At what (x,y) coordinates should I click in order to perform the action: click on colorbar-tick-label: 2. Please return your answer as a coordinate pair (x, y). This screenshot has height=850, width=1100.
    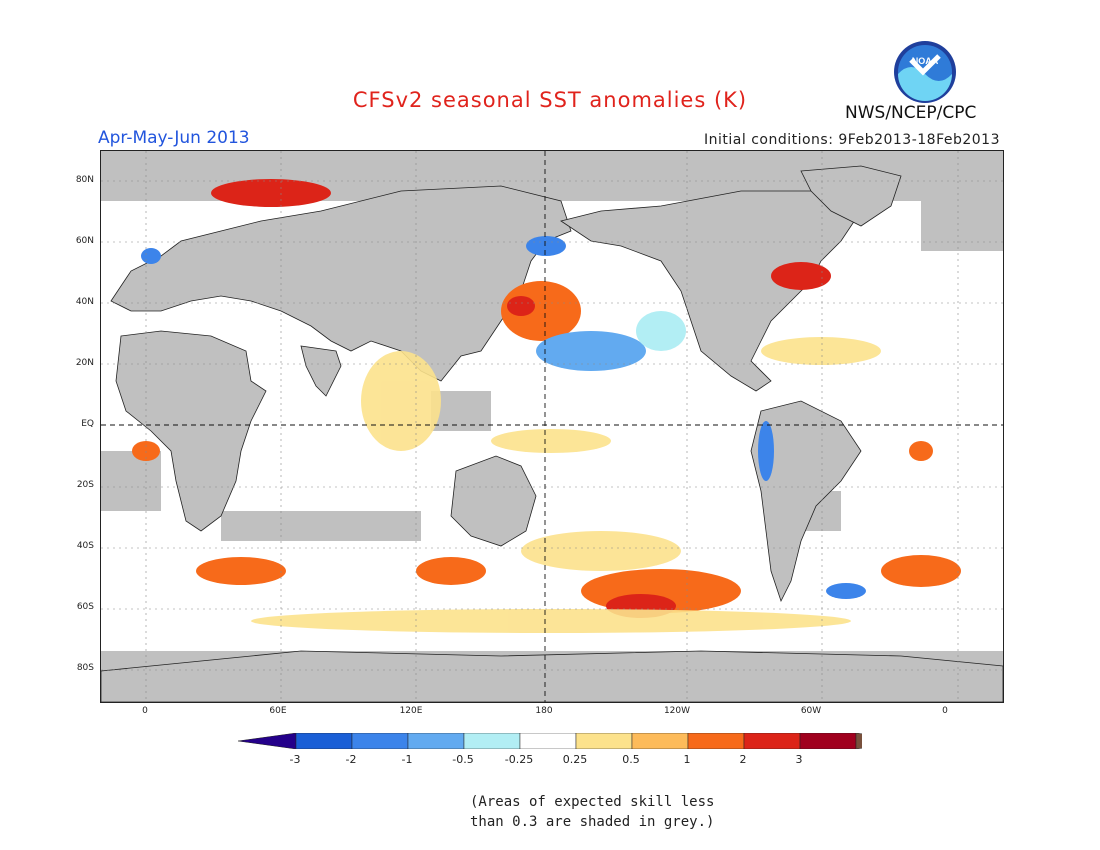
    Looking at the image, I should click on (743, 759).